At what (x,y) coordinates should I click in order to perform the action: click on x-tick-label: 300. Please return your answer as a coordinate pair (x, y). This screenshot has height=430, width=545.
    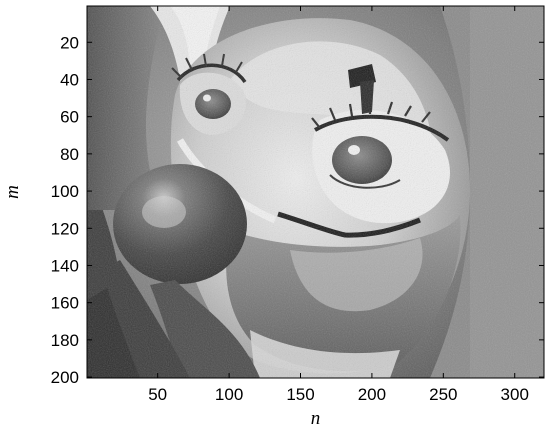
    Looking at the image, I should click on (515, 394).